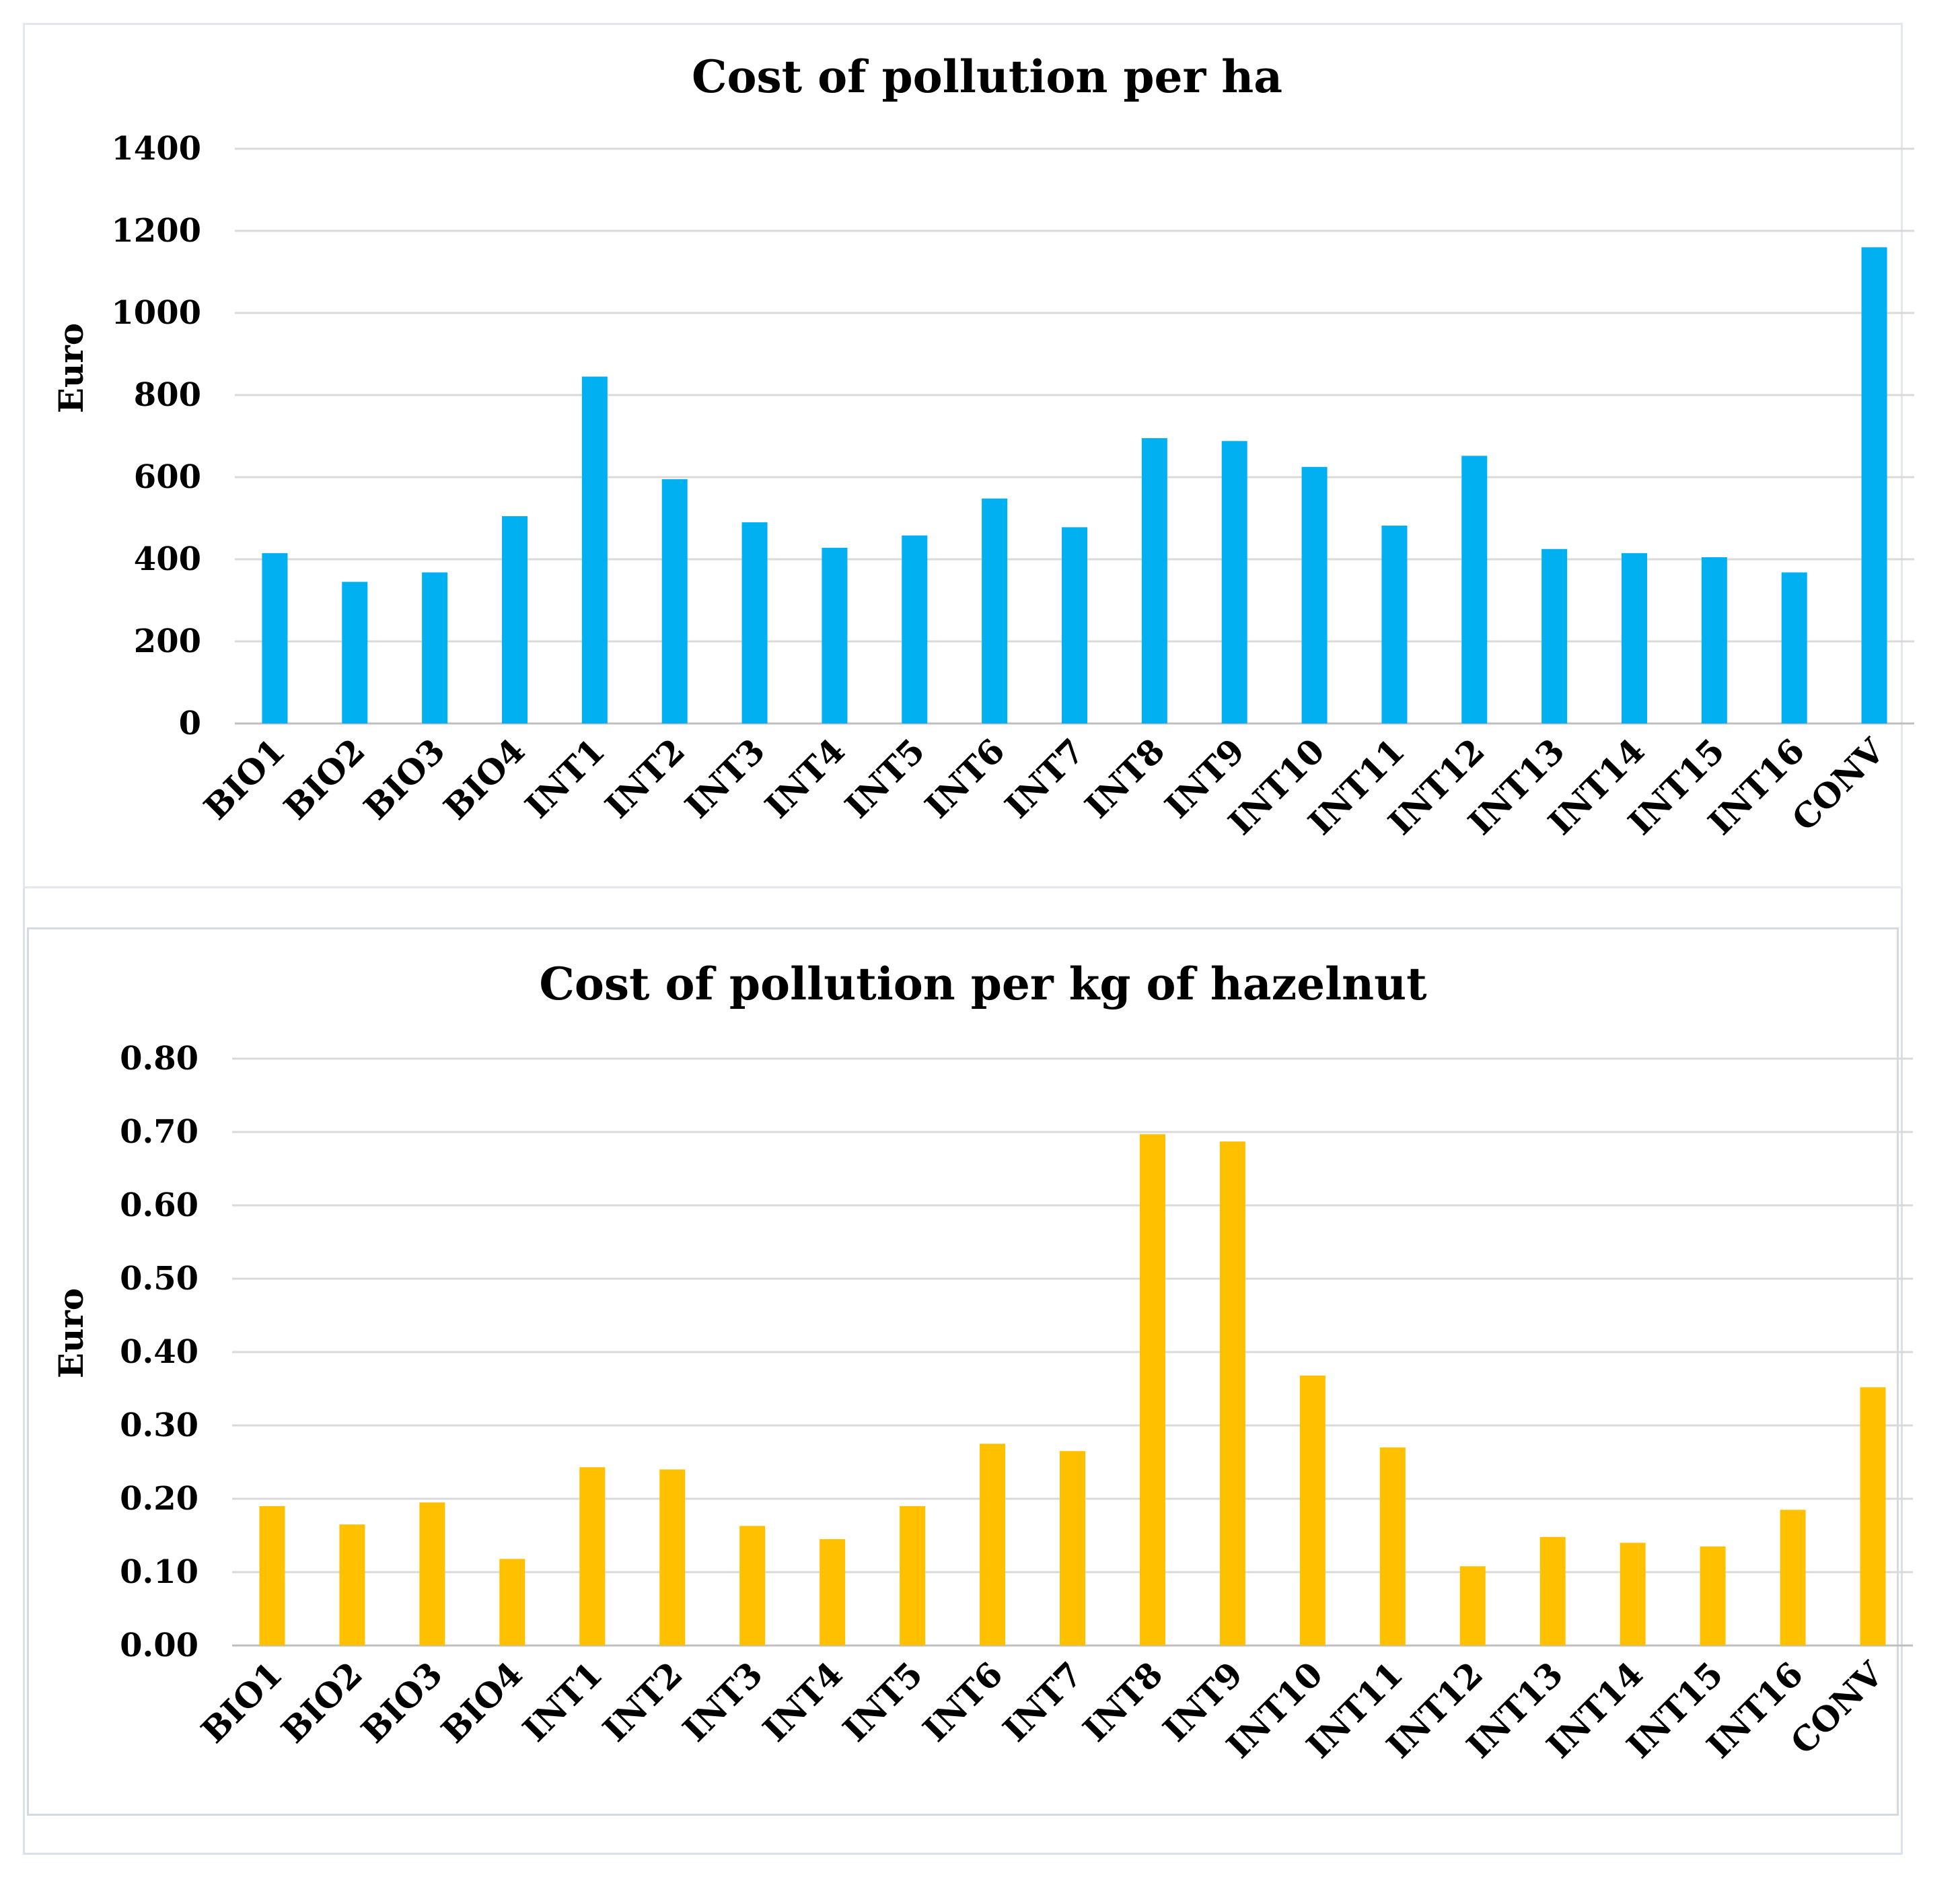  What do you see at coordinates (159, 1425) in the screenshot?
I see `y-tick-label: 0.30` at bounding box center [159, 1425].